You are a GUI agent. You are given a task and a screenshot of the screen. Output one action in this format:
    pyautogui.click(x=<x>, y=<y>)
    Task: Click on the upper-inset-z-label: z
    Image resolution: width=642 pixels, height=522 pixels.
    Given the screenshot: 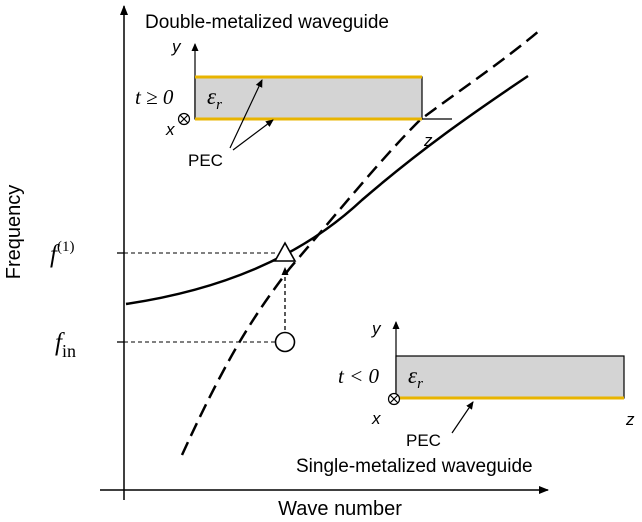 What is the action you would take?
    pyautogui.click(x=428, y=140)
    